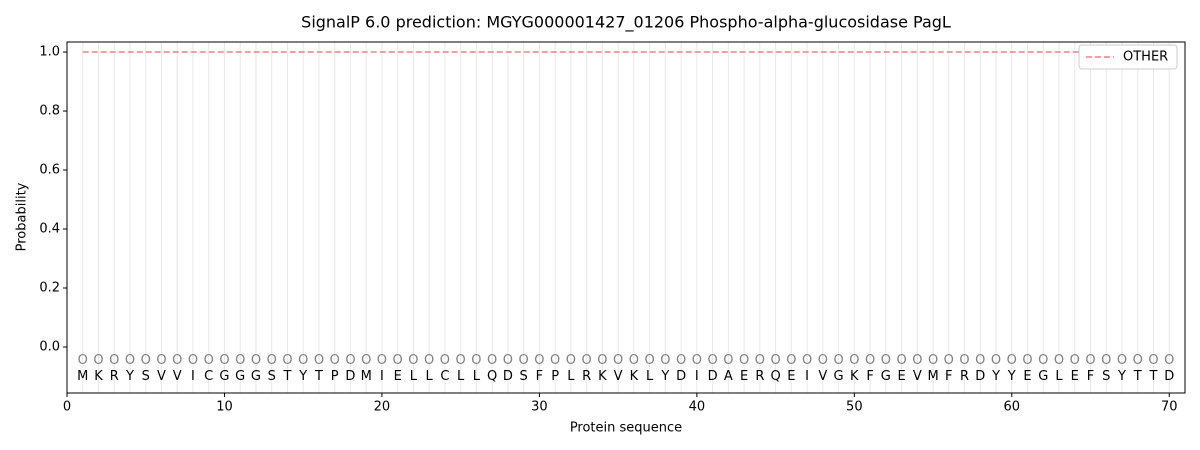 This screenshot has height=450, width=1200. I want to click on x-axis-label: Protein sequence, so click(626, 428).